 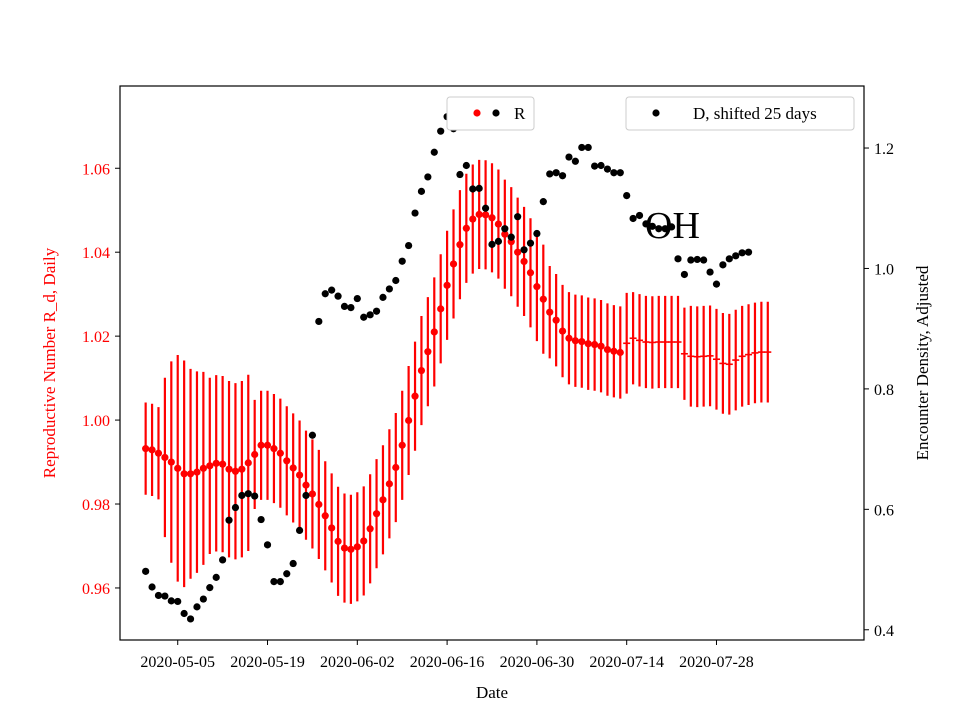 I want to click on y-right-tick-label: 1.0, so click(x=884, y=269).